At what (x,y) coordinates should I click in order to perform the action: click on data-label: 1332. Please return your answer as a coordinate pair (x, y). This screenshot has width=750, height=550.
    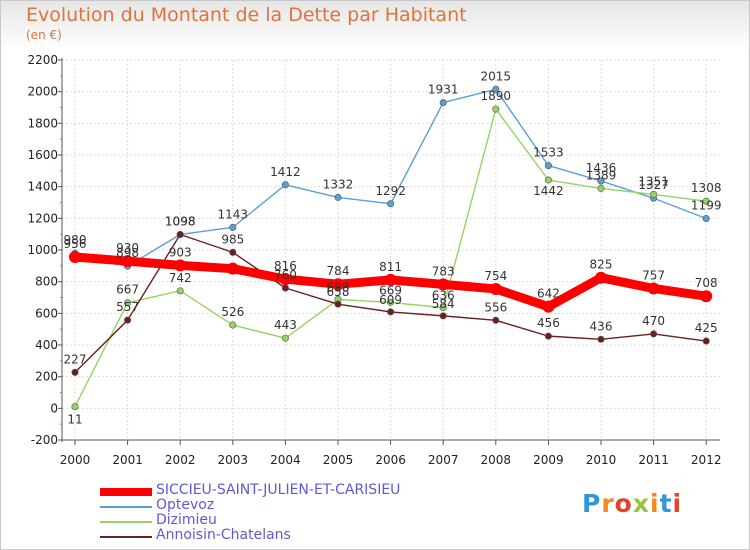
    Looking at the image, I should click on (338, 184).